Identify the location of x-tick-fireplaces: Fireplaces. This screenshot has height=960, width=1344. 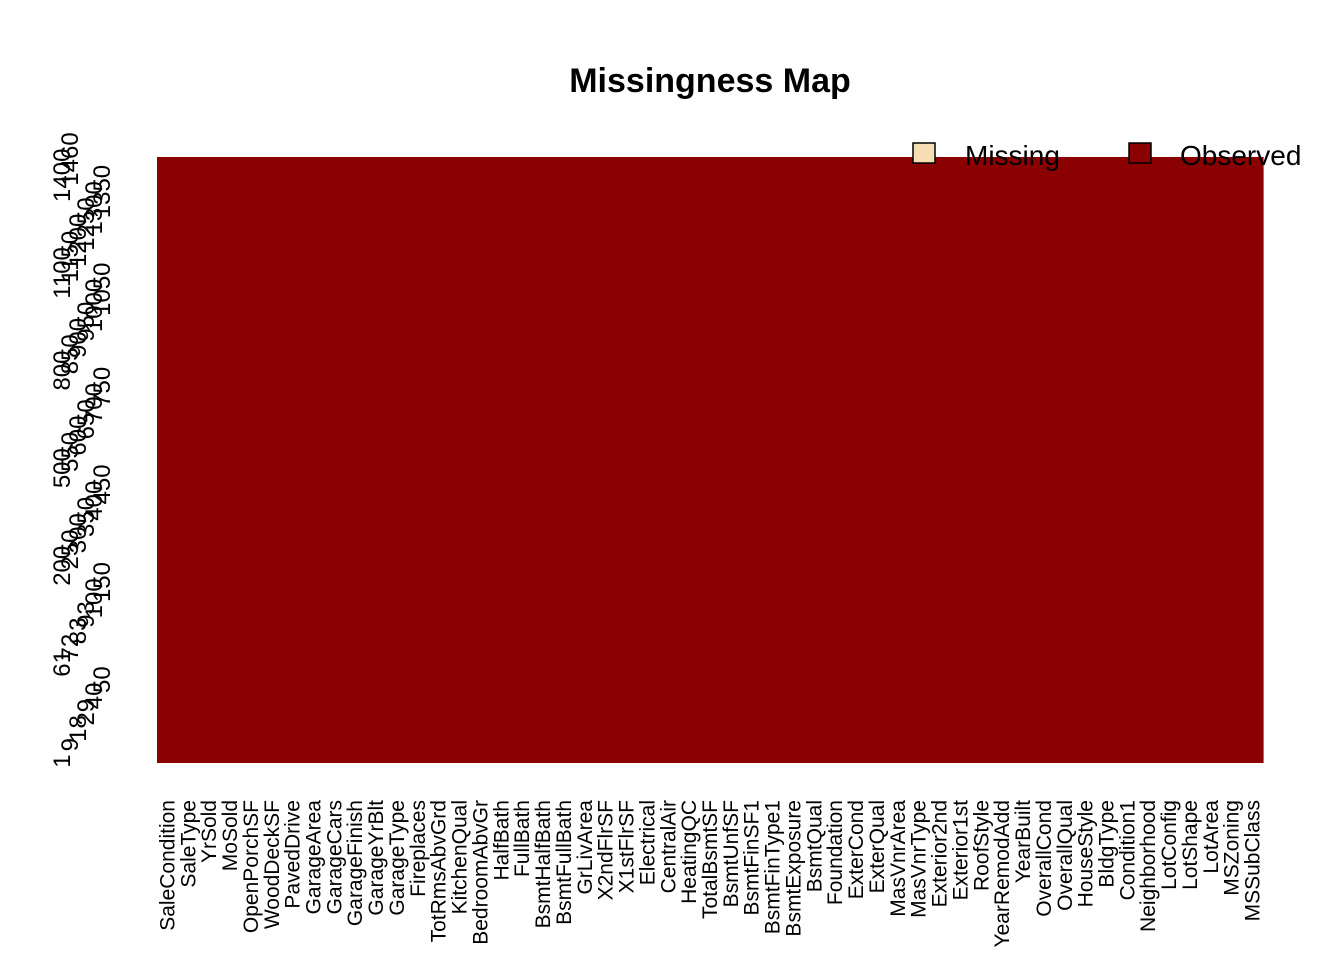
(418, 848).